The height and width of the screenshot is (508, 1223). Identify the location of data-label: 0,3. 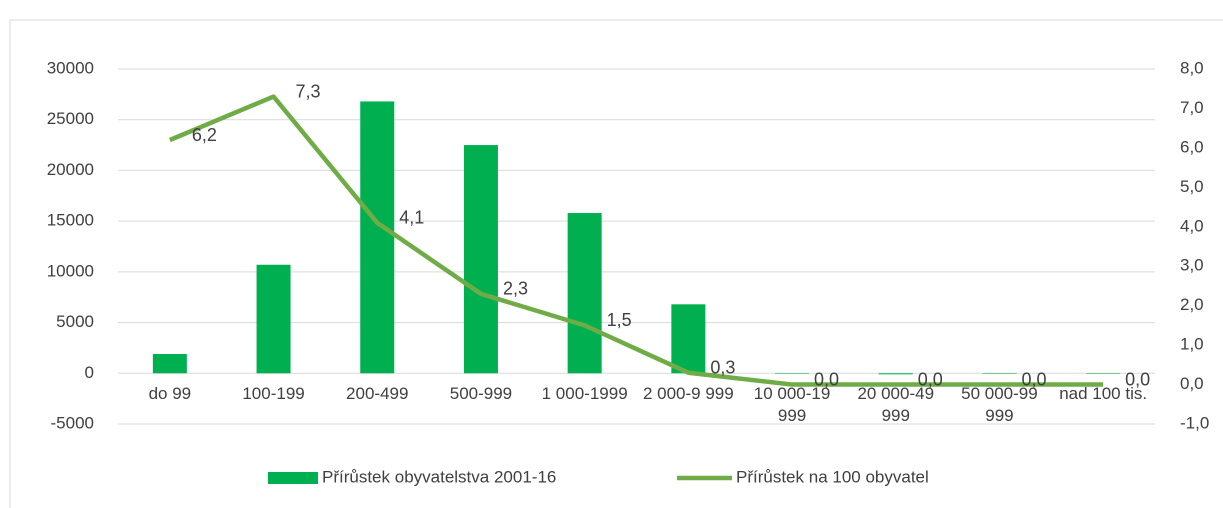
(722, 367).